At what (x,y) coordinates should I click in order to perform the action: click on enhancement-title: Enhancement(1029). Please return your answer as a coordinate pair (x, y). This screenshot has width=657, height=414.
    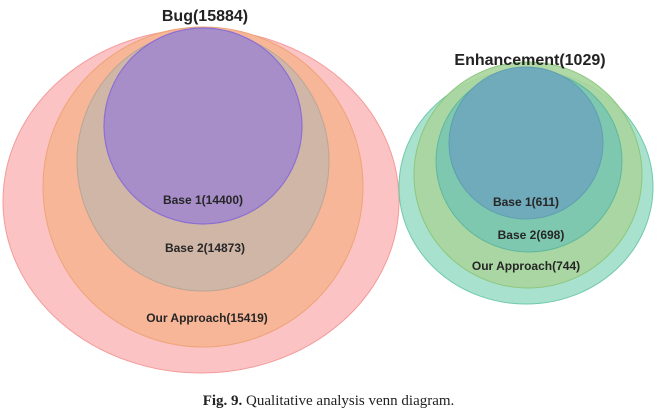
    Looking at the image, I should click on (529, 60).